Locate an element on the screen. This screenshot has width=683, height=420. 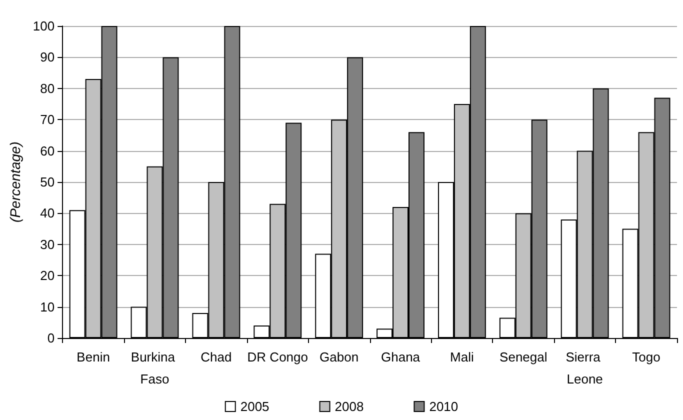
y-tick-label: 30 is located at coordinates (47, 244).